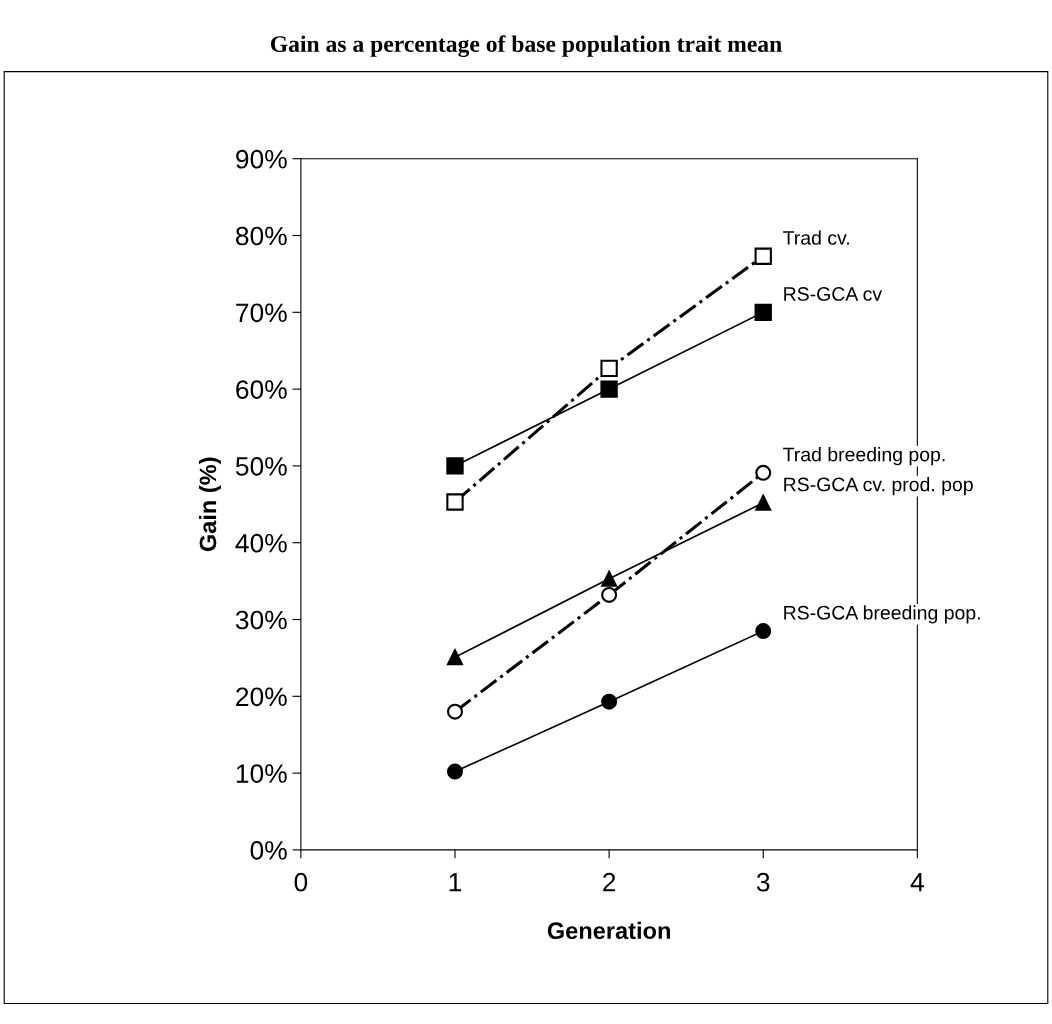 This screenshot has height=1024, width=1052. What do you see at coordinates (261, 697) in the screenshot?
I see `y-tick-label: 20%` at bounding box center [261, 697].